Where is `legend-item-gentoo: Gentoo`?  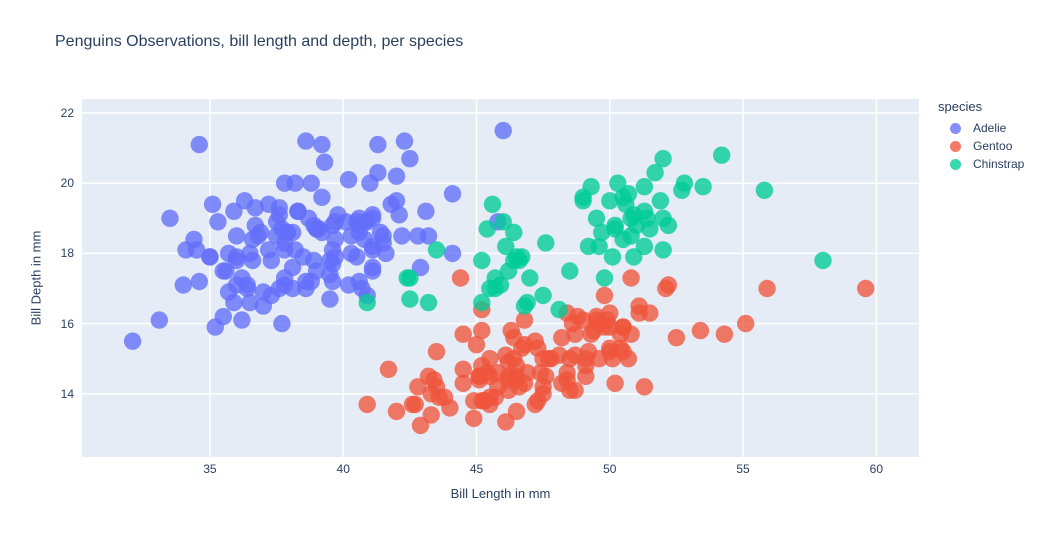
legend-item-gentoo: Gentoo is located at coordinates (981, 146).